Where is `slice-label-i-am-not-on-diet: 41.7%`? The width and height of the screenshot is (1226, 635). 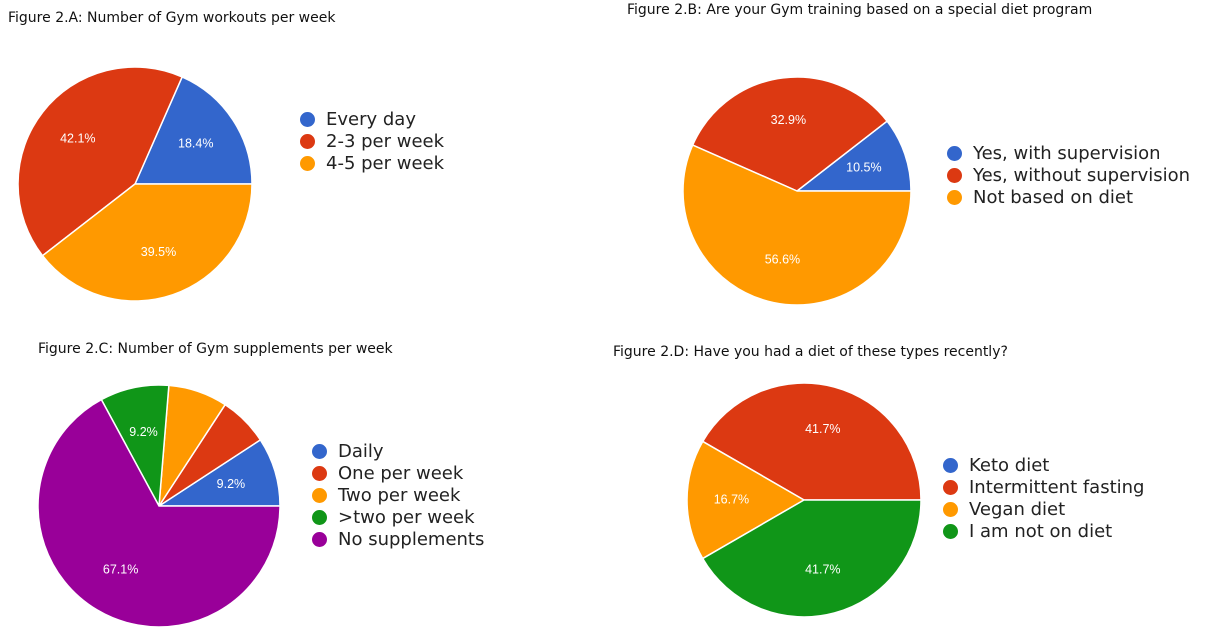
slice-label-i-am-not-on-diet: 41.7% is located at coordinates (822, 569).